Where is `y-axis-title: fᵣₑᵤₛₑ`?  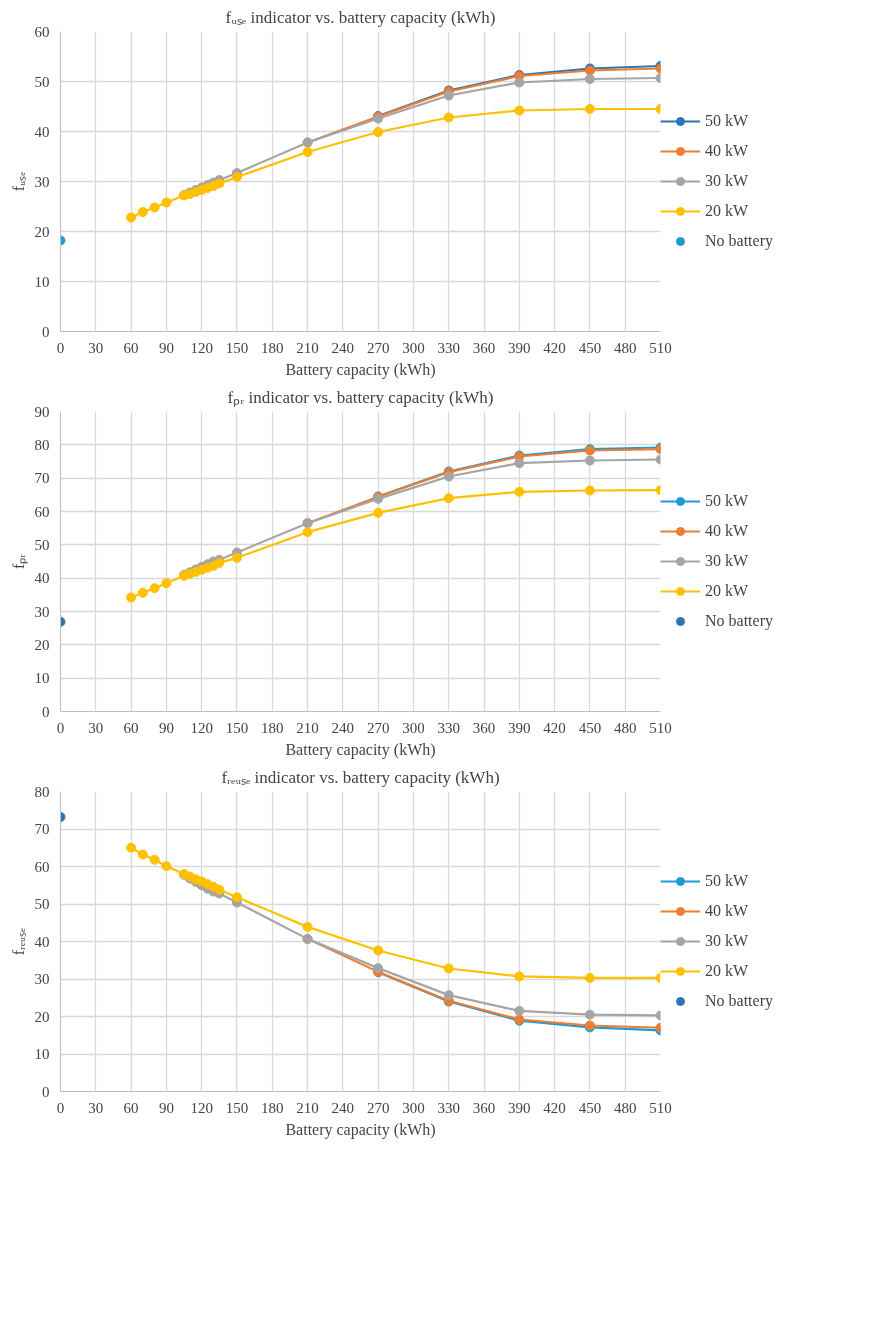 y-axis-title: fᵣₑᵤₛₑ is located at coordinates (18, 941).